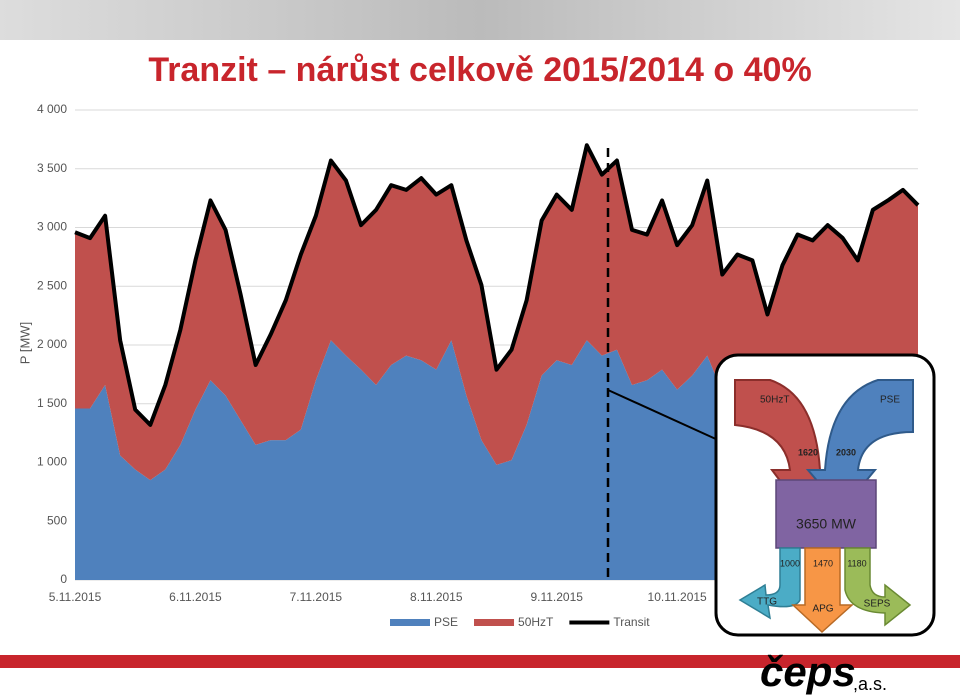 This screenshot has height=699, width=960. I want to click on logo: čeps, so click(808, 671).